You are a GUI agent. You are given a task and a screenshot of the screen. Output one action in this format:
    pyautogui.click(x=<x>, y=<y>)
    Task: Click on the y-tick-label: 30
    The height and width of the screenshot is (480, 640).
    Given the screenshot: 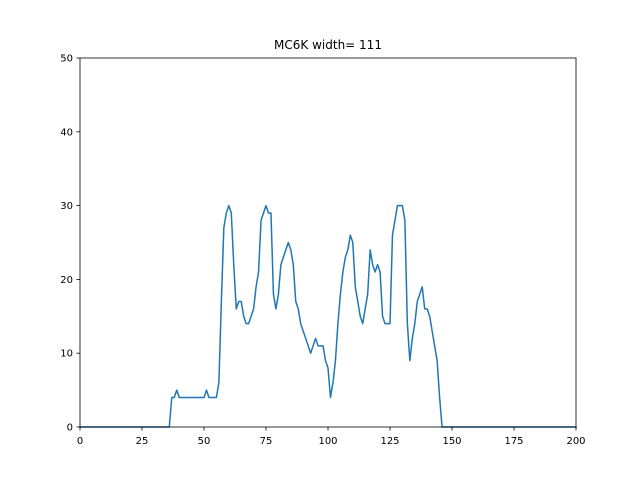 What is the action you would take?
    pyautogui.click(x=66, y=206)
    